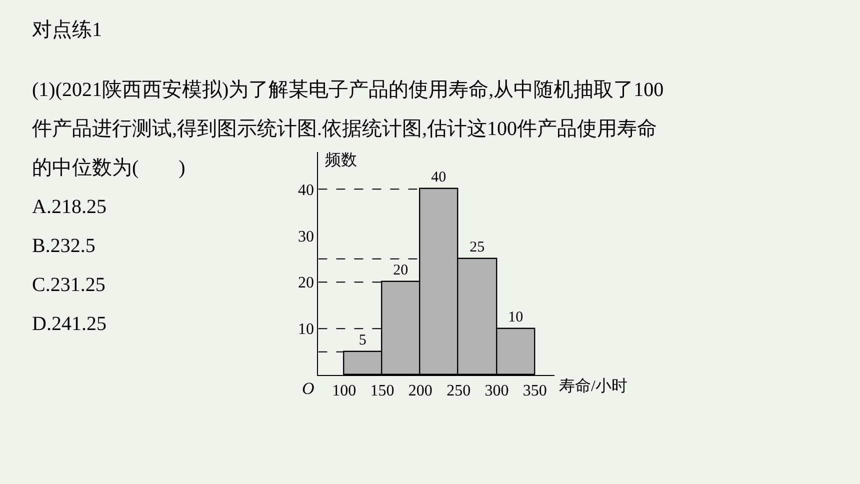 This screenshot has width=860, height=484. I want to click on x-tick-label: 250, so click(458, 391).